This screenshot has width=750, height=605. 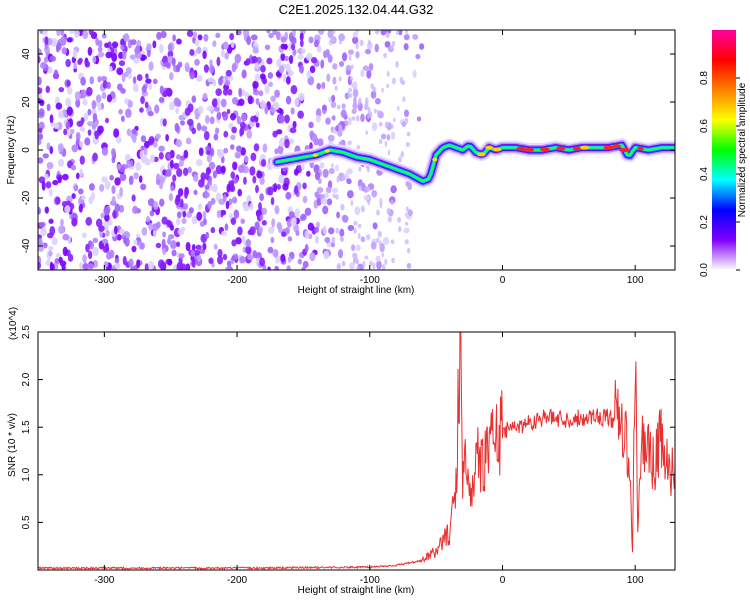 I want to click on spectrogram-x-axis-label: Height of straight line (km), so click(x=356, y=290).